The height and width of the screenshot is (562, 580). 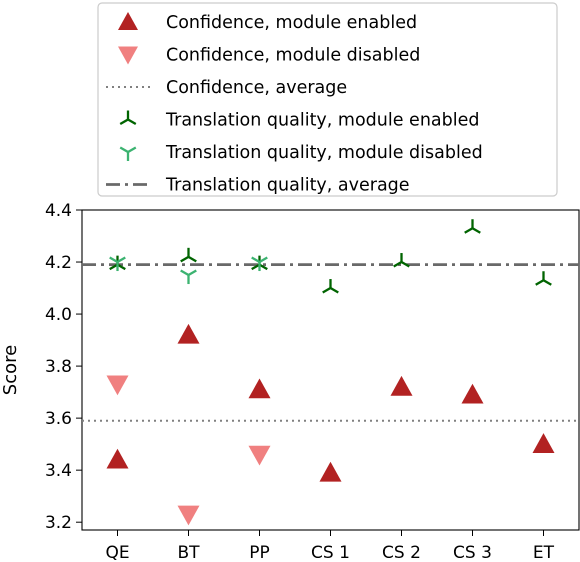 I want to click on legend-entry-translation-quality-module-disabled: Translation quality, module disabled, so click(x=301, y=153).